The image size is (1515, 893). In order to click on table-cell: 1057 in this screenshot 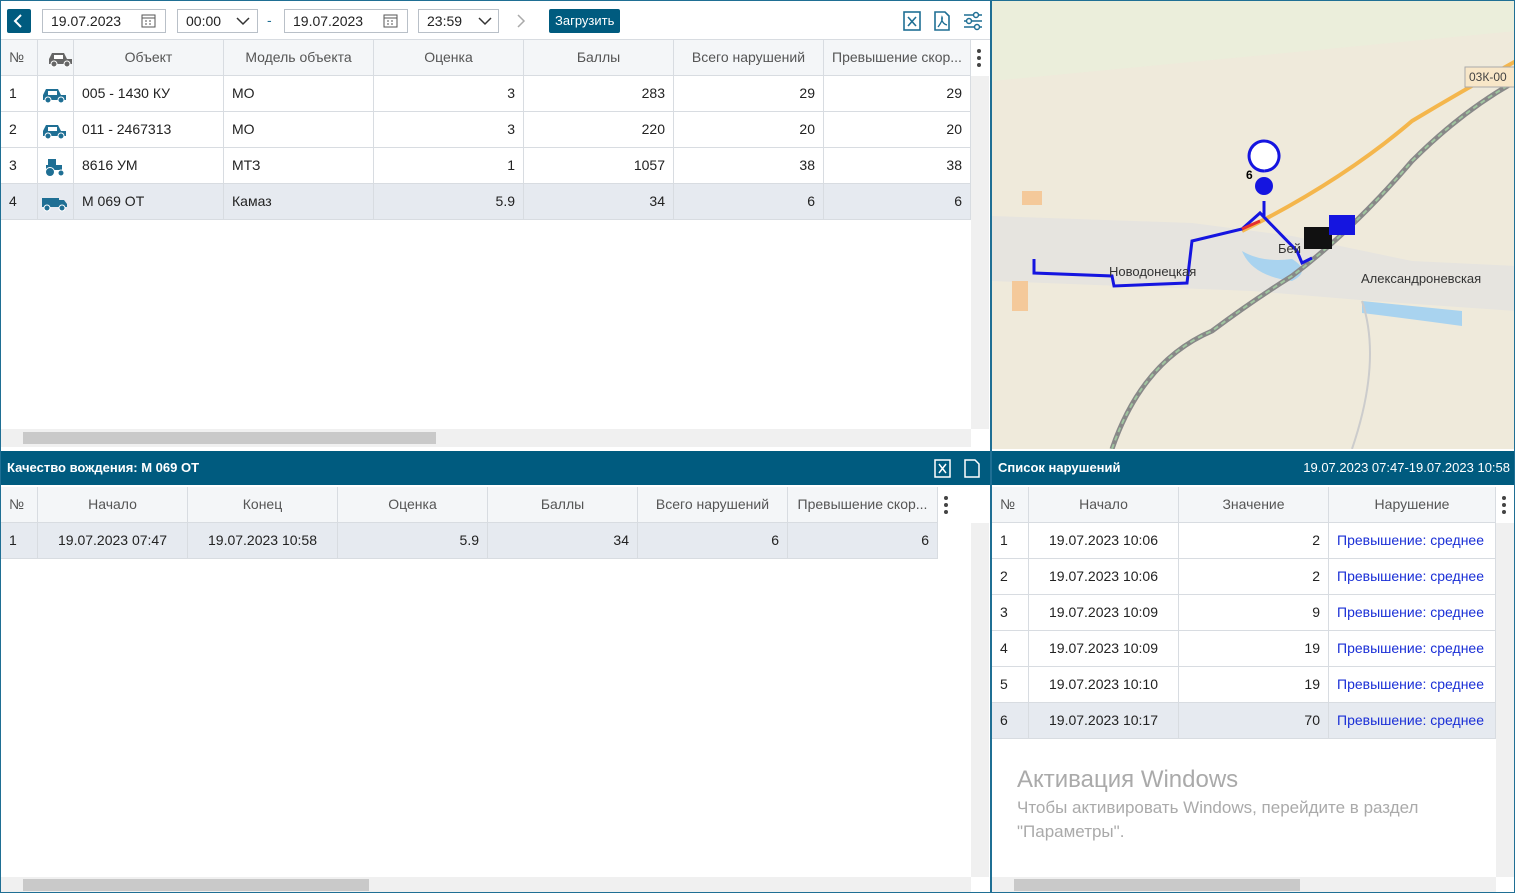, I will do `click(599, 166)`.